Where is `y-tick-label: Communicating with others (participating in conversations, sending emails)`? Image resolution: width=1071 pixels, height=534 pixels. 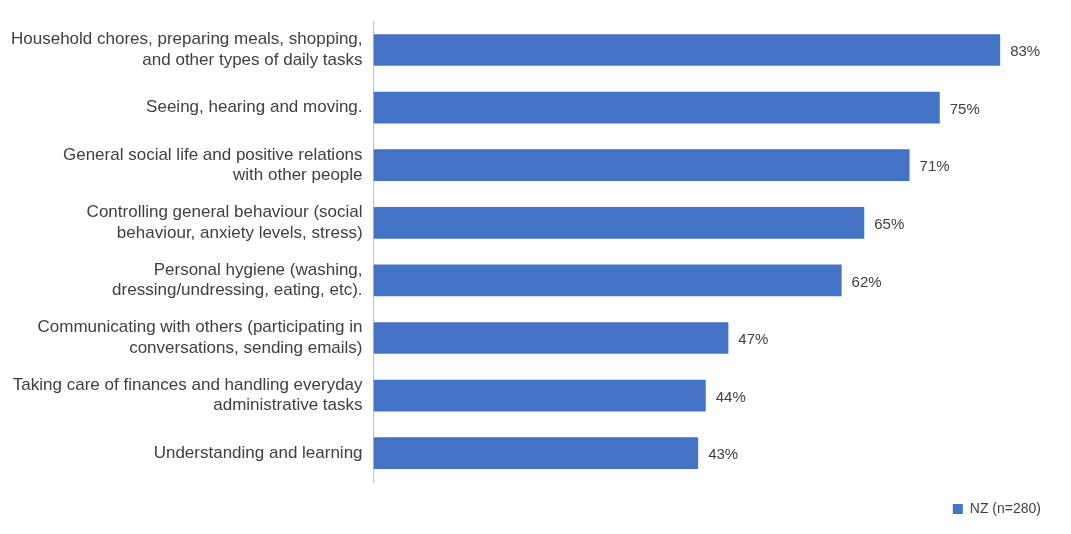 y-tick-label: Communicating with others (participating in conversations, sending emails) is located at coordinates (200, 337).